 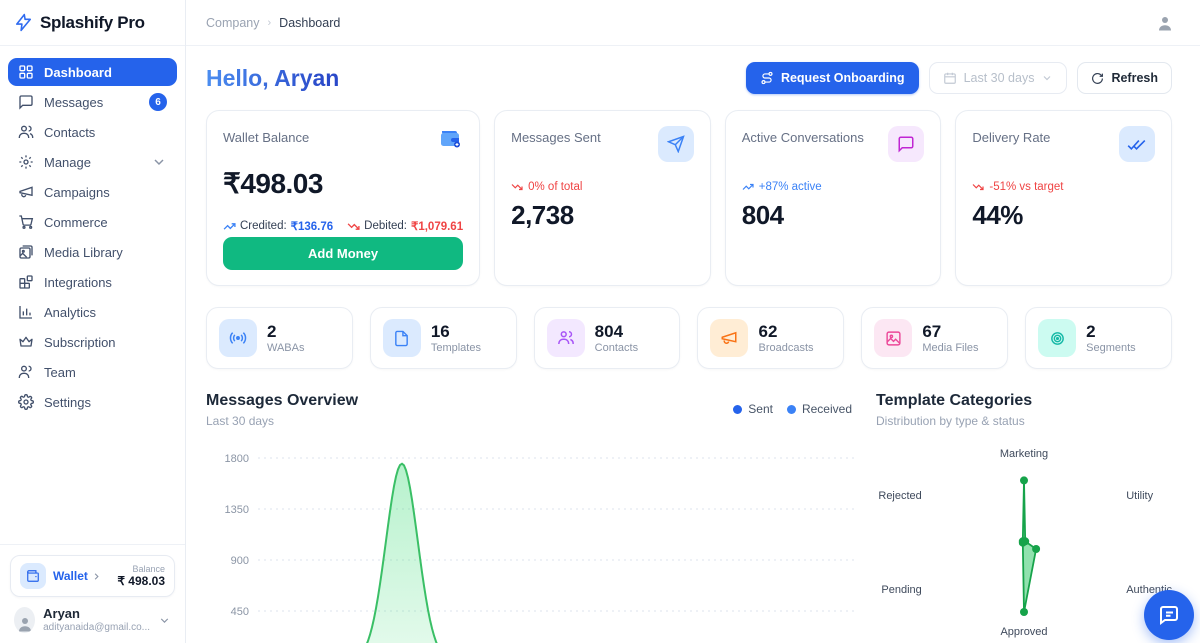 I want to click on stat-contacts: 804 Contacts, so click(x=607, y=338).